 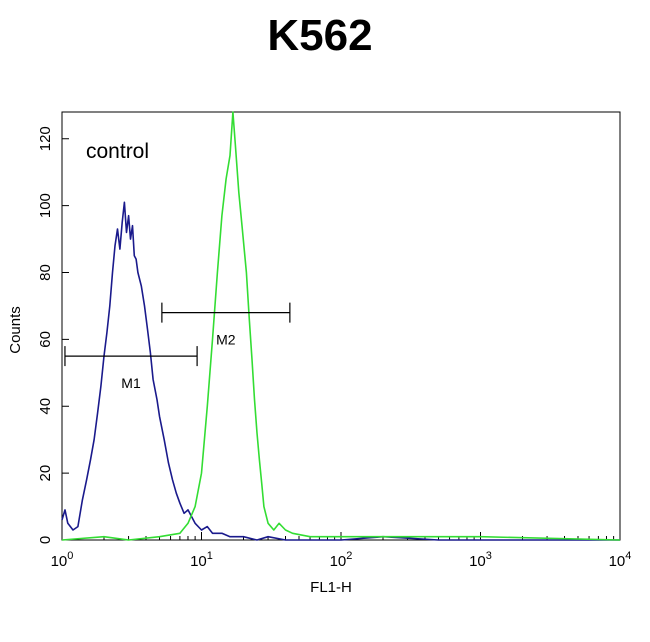 What do you see at coordinates (331, 587) in the screenshot?
I see `x-axis-label: FL1-H` at bounding box center [331, 587].